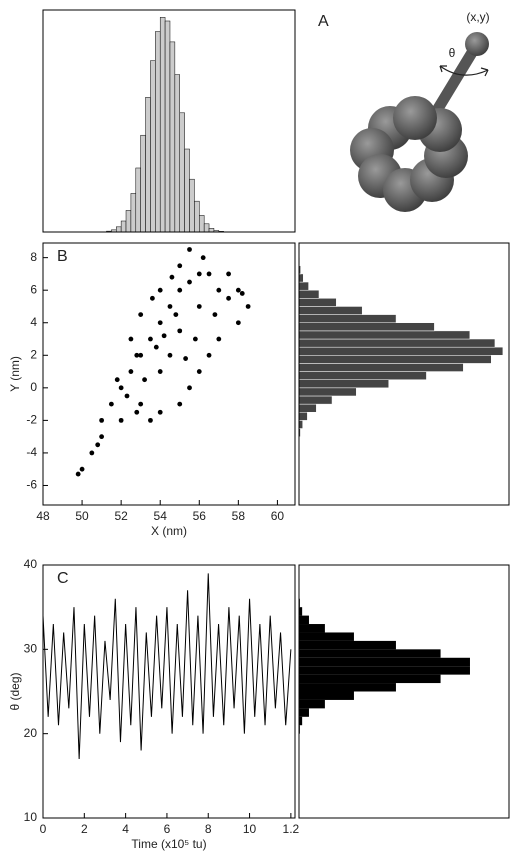 This screenshot has width=511, height=859. What do you see at coordinates (168, 844) in the screenshot?
I see `x-axis-label: Time (x10⁵ tu)` at bounding box center [168, 844].